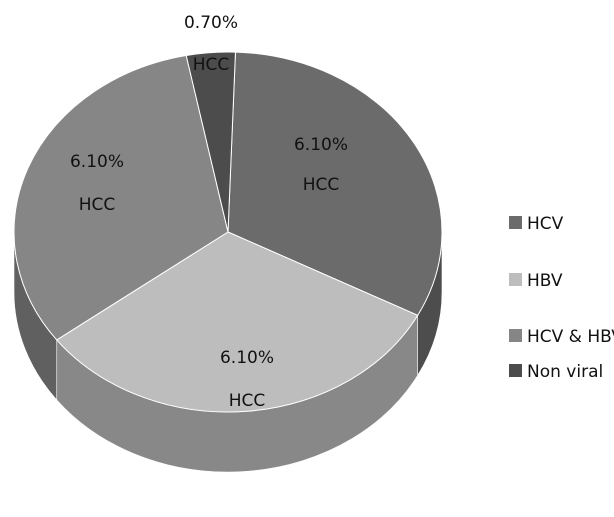  Describe the element at coordinates (210, 142) in the screenshot. I see `pie-slice-non-viral` at that location.